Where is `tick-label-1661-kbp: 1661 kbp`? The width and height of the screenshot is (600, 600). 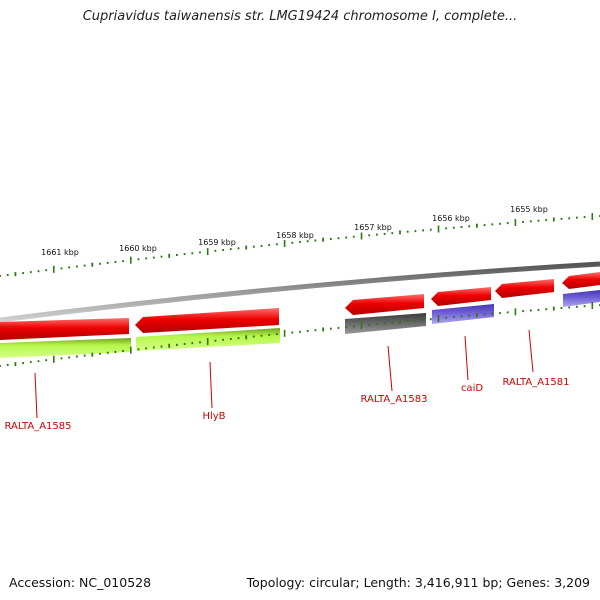
tick-label-1661-kbp: 1661 kbp is located at coordinates (60, 252).